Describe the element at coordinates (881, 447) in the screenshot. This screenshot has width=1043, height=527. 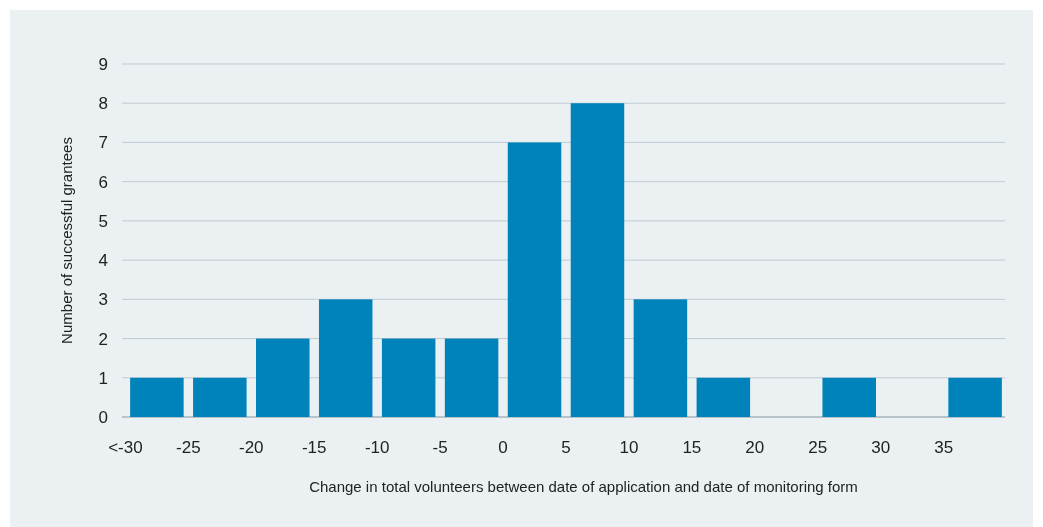
I see `x-tick-label: 30` at that location.